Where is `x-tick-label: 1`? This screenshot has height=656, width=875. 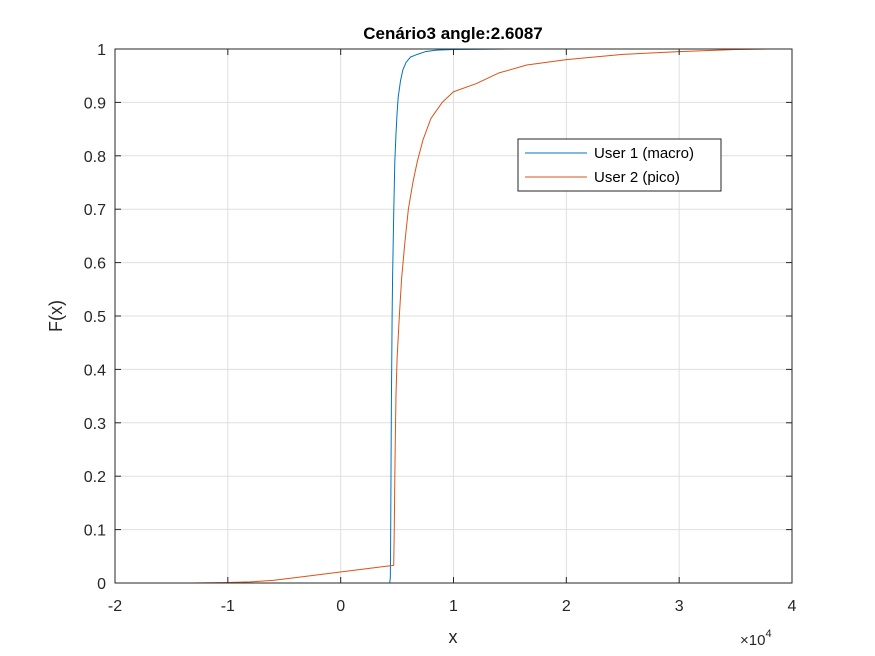
x-tick-label: 1 is located at coordinates (453, 606).